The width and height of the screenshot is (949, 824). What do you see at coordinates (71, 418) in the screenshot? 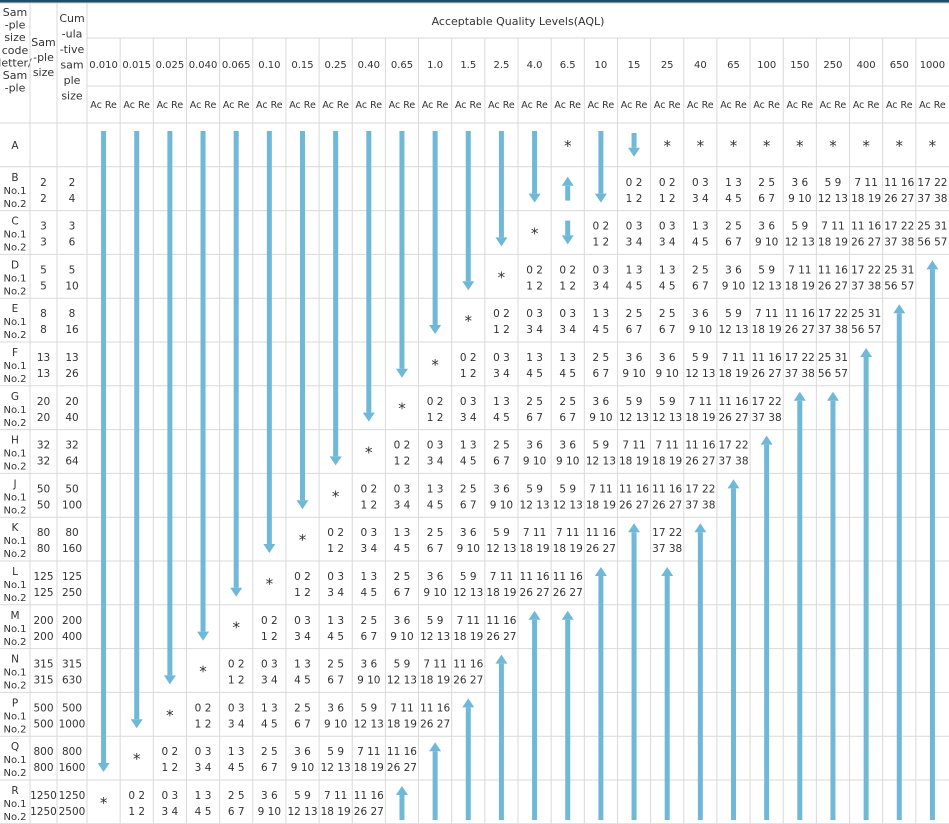
I see `cumulative-size: 40` at bounding box center [71, 418].